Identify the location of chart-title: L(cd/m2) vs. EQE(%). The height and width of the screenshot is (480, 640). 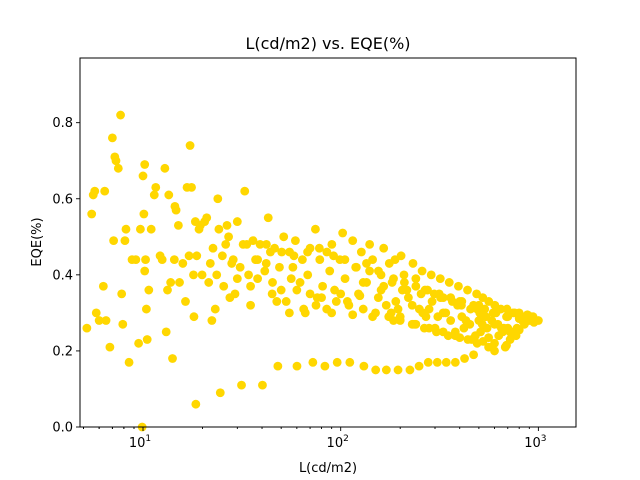
(327, 43).